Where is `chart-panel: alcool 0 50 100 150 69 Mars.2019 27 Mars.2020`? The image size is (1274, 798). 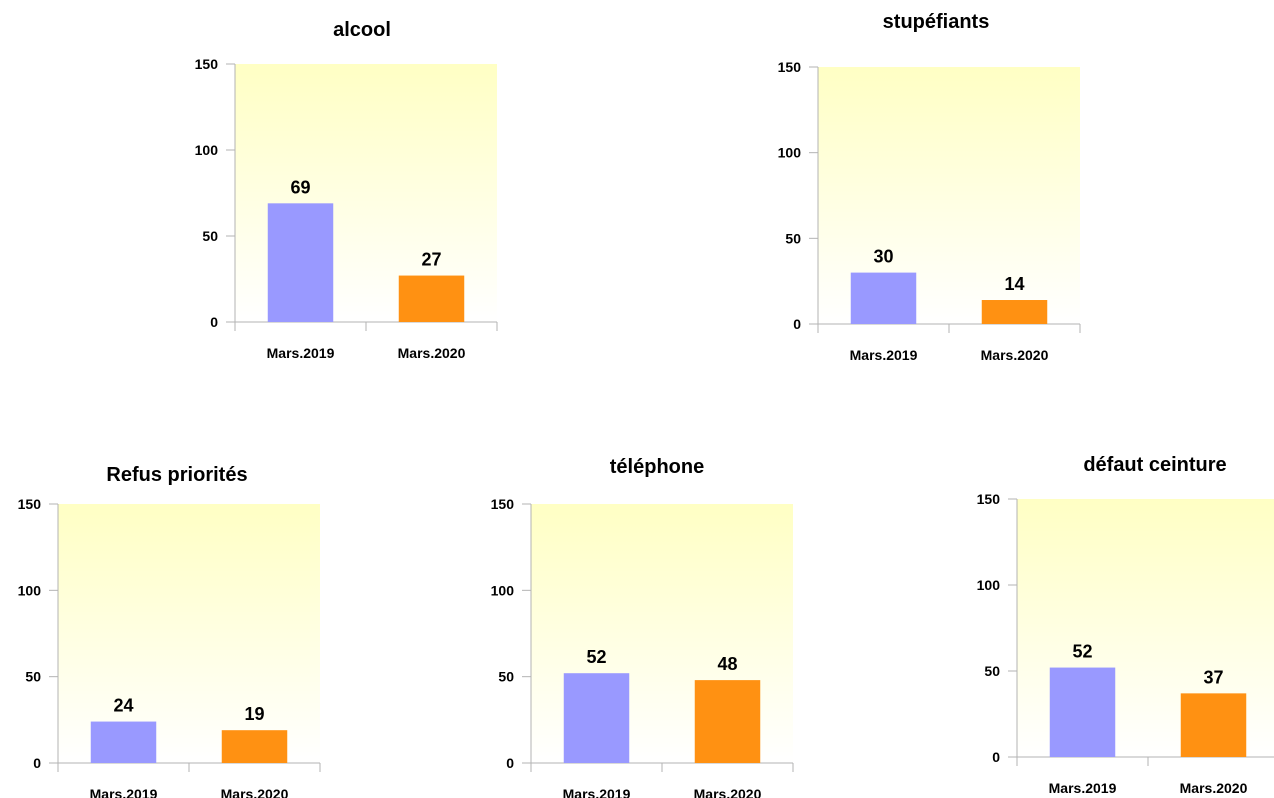 chart-panel: alcool 0 50 100 150 69 Mars.2019 27 Mars.2020 is located at coordinates (346, 190).